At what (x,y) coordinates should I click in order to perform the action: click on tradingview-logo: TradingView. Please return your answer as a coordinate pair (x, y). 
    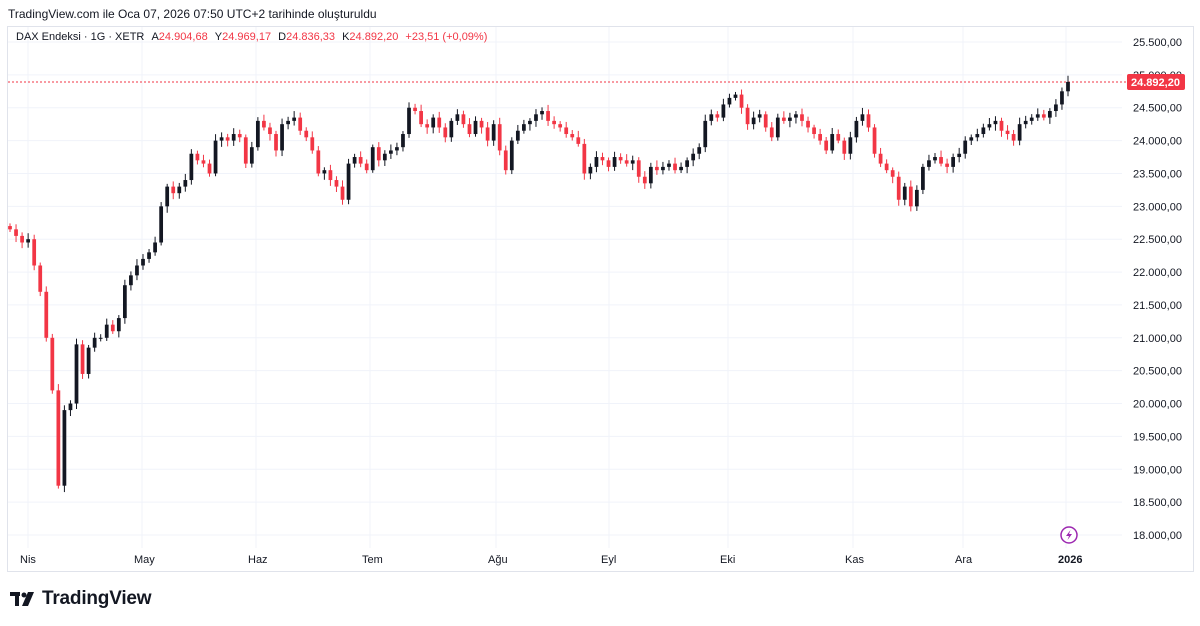
    Looking at the image, I should click on (81, 599).